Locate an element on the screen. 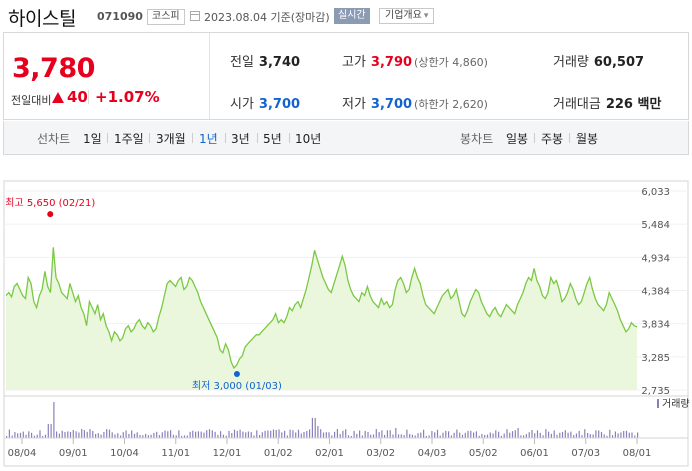  x-tick-label: 03/02 is located at coordinates (380, 453).